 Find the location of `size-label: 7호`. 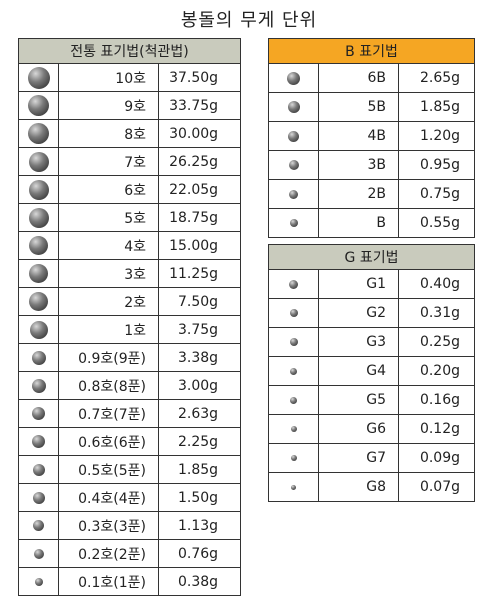

size-label: 7호 is located at coordinates (108, 161).